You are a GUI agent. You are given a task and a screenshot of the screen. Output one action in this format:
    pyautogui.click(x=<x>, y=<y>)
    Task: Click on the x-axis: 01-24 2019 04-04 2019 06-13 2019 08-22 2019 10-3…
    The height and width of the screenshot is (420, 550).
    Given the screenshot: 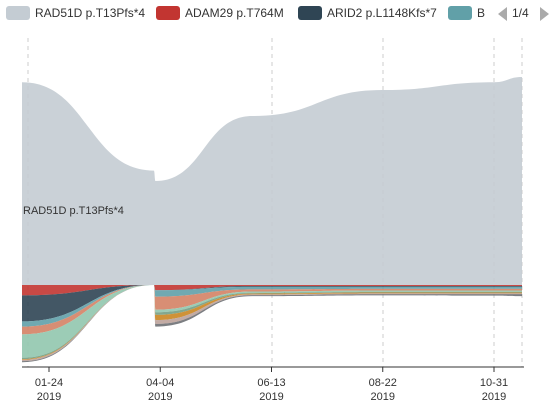 What is the action you would take?
    pyautogui.click(x=273, y=384)
    